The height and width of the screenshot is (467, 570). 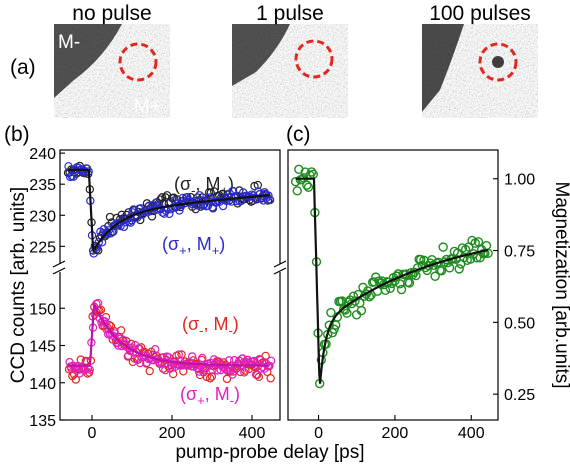 What do you see at coordinates (147, 106) in the screenshot?
I see `domain-label-m-plus: M+` at bounding box center [147, 106].